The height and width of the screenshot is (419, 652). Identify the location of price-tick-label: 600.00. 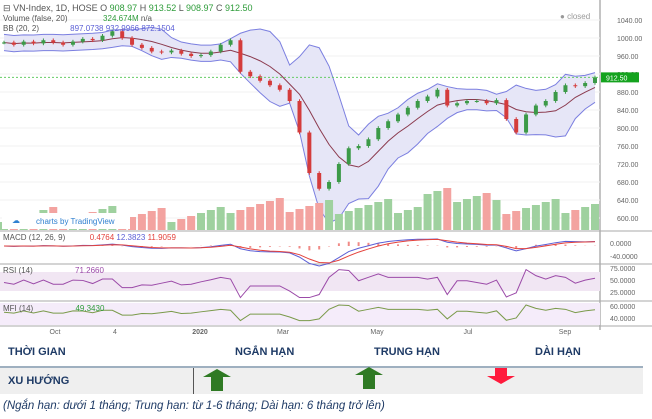
(628, 219).